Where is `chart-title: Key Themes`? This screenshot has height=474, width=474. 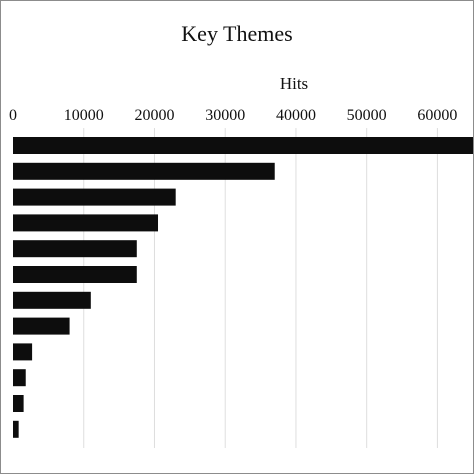
chart-title: Key Themes is located at coordinates (236, 33).